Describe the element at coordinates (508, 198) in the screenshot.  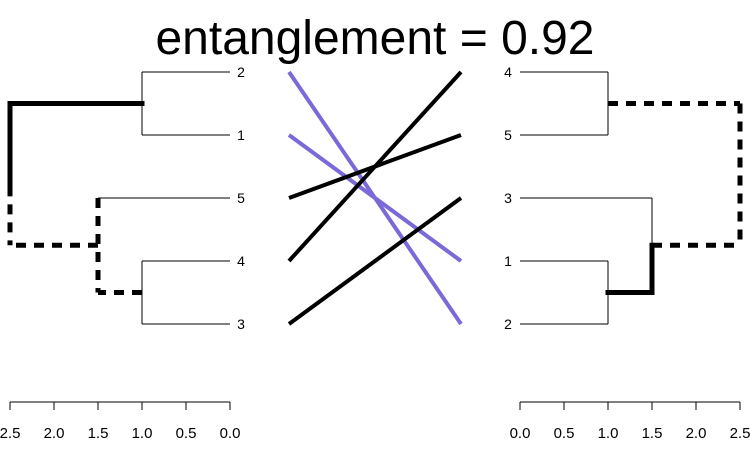
I see `right-leaf-label-3: 3` at that location.